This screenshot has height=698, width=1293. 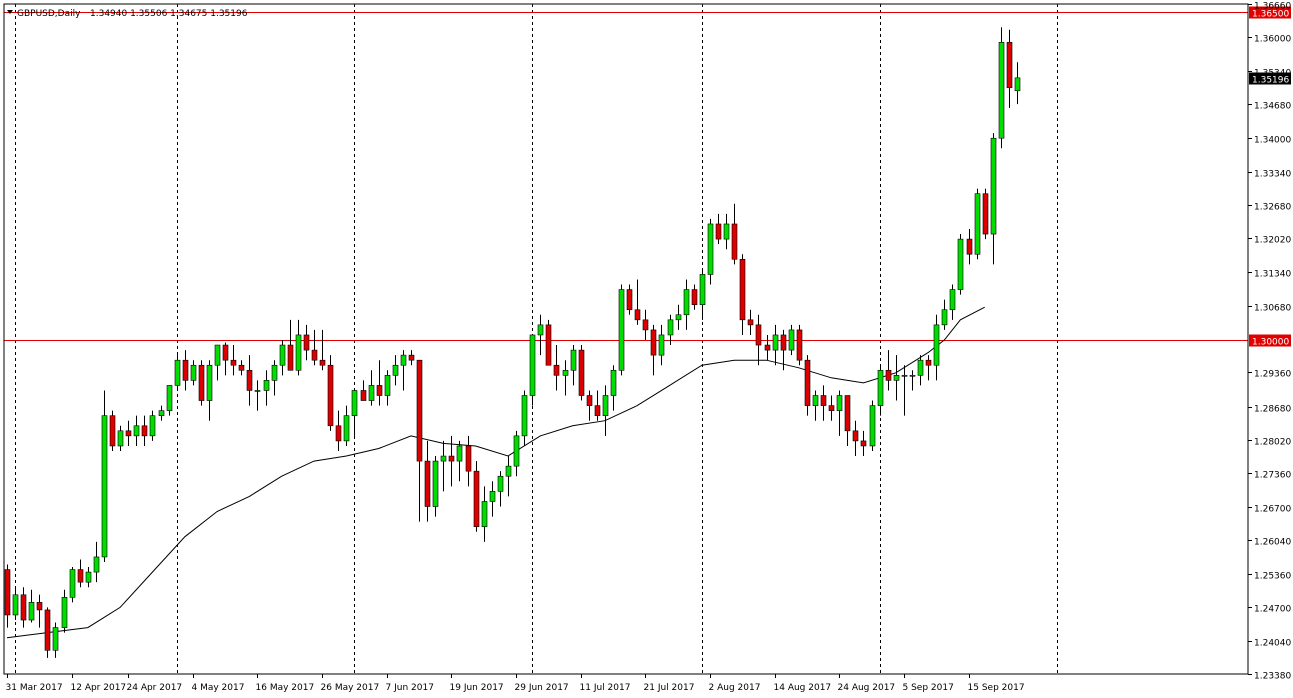 I want to click on price-tick-label: 1.24040, so click(x=1272, y=644).